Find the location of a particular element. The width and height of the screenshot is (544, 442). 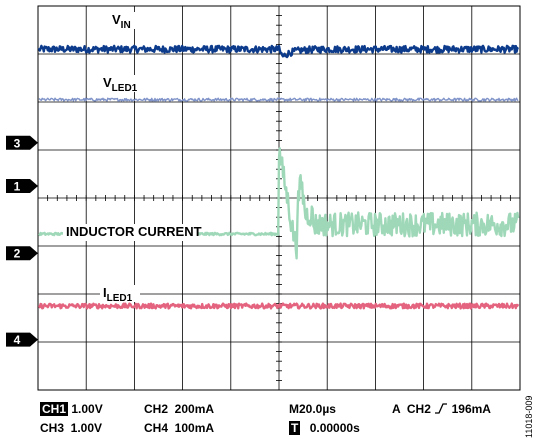

channel-marker-label: 2 is located at coordinates (17, 254).